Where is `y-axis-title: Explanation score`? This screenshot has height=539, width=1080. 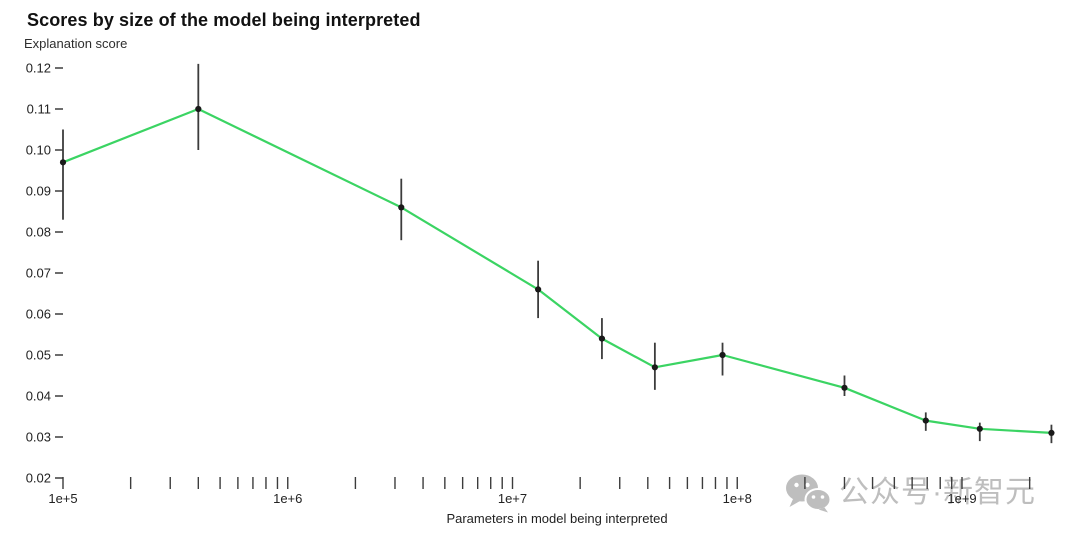
y-axis-title: Explanation score is located at coordinates (76, 43).